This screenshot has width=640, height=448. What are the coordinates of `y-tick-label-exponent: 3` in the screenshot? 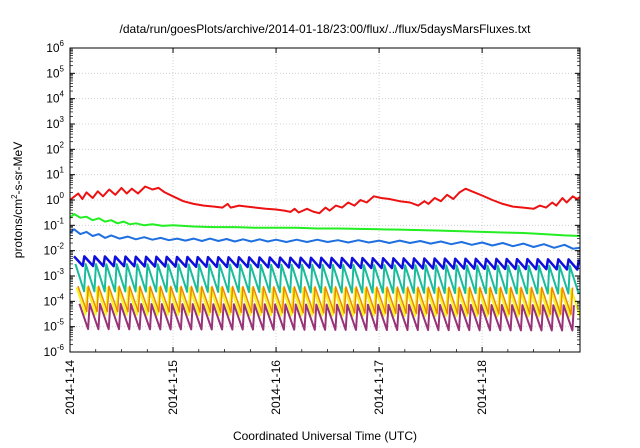 It's located at (62, 119).